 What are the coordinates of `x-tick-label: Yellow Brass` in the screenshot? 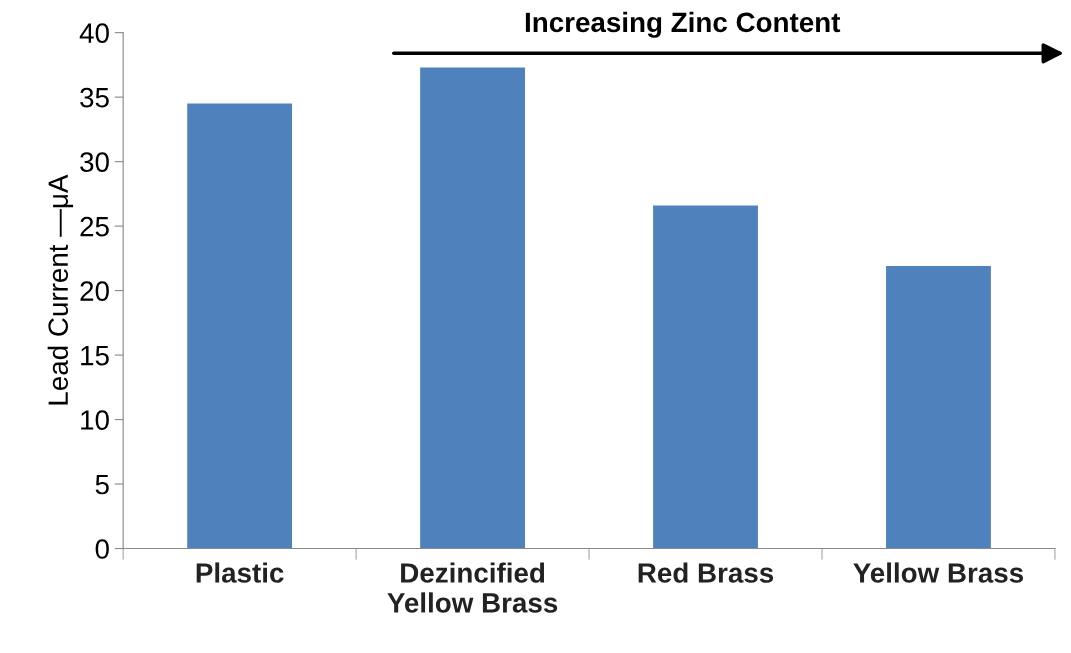 It's located at (938, 572).